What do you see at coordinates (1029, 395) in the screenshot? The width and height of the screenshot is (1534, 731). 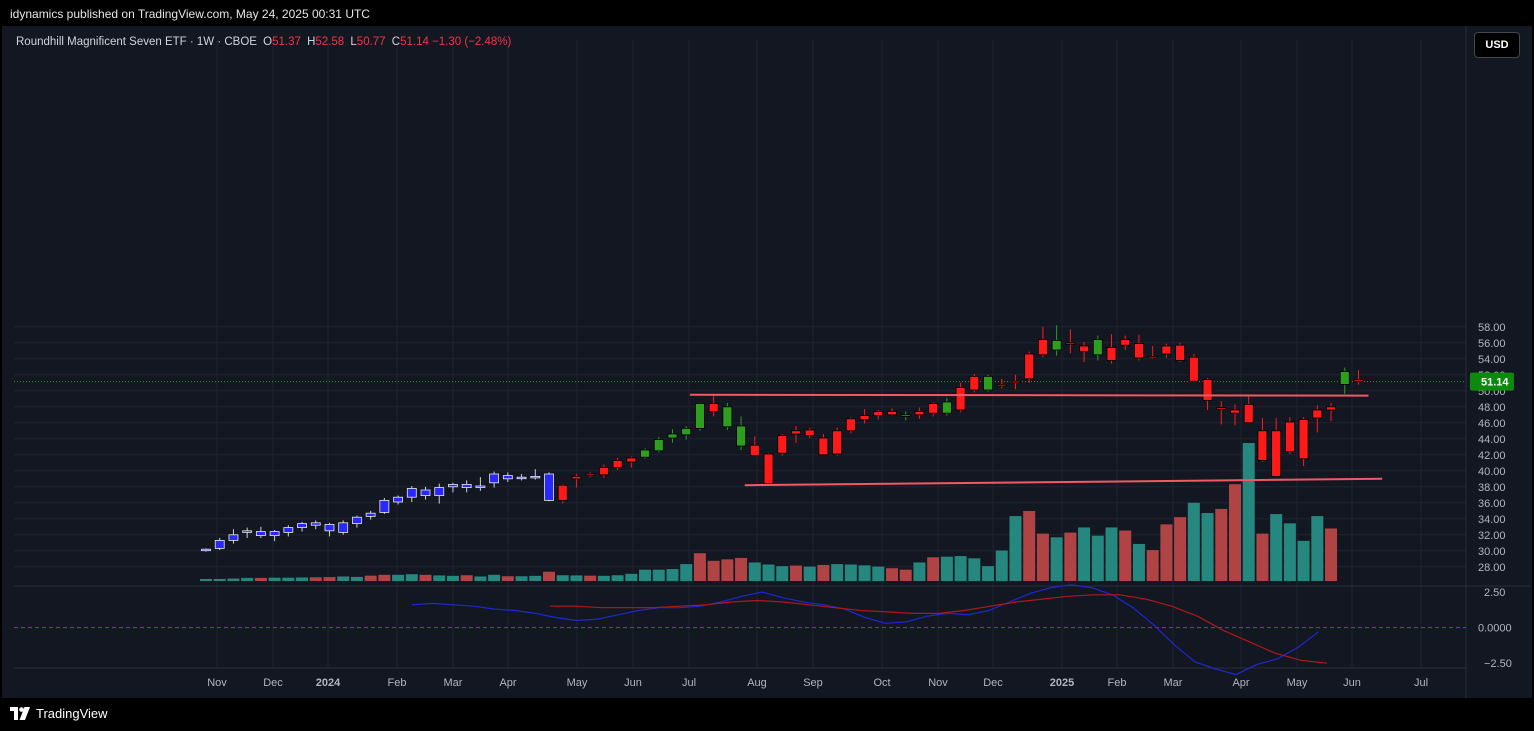 I see `trendline` at bounding box center [1029, 395].